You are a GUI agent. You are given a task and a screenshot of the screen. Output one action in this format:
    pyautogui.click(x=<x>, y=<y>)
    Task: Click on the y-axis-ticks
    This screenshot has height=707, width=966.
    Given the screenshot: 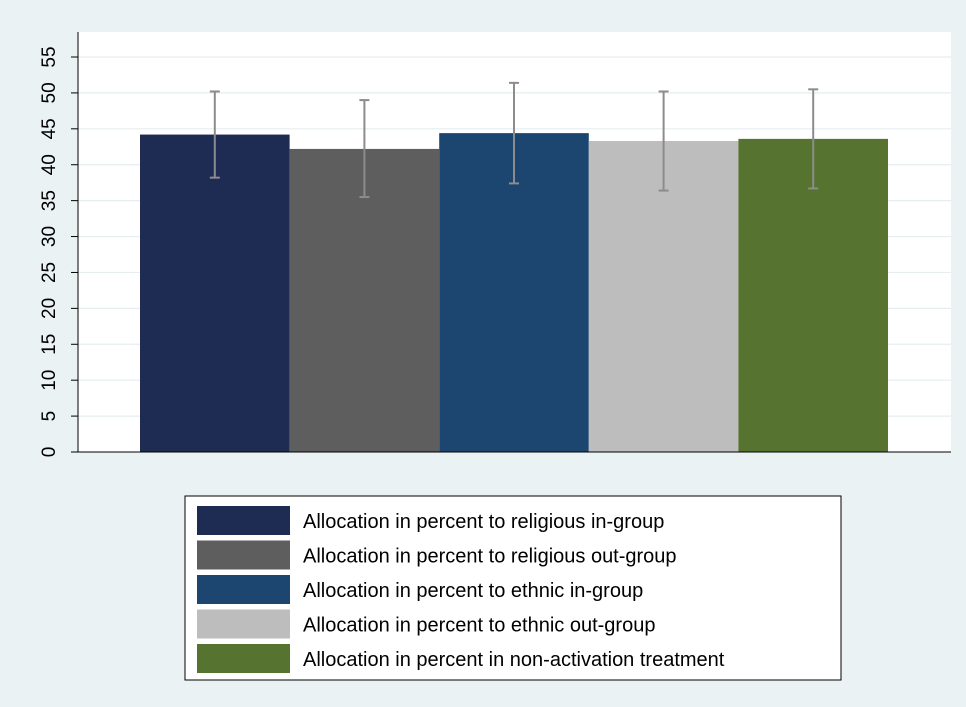 What is the action you would take?
    pyautogui.click(x=74, y=254)
    